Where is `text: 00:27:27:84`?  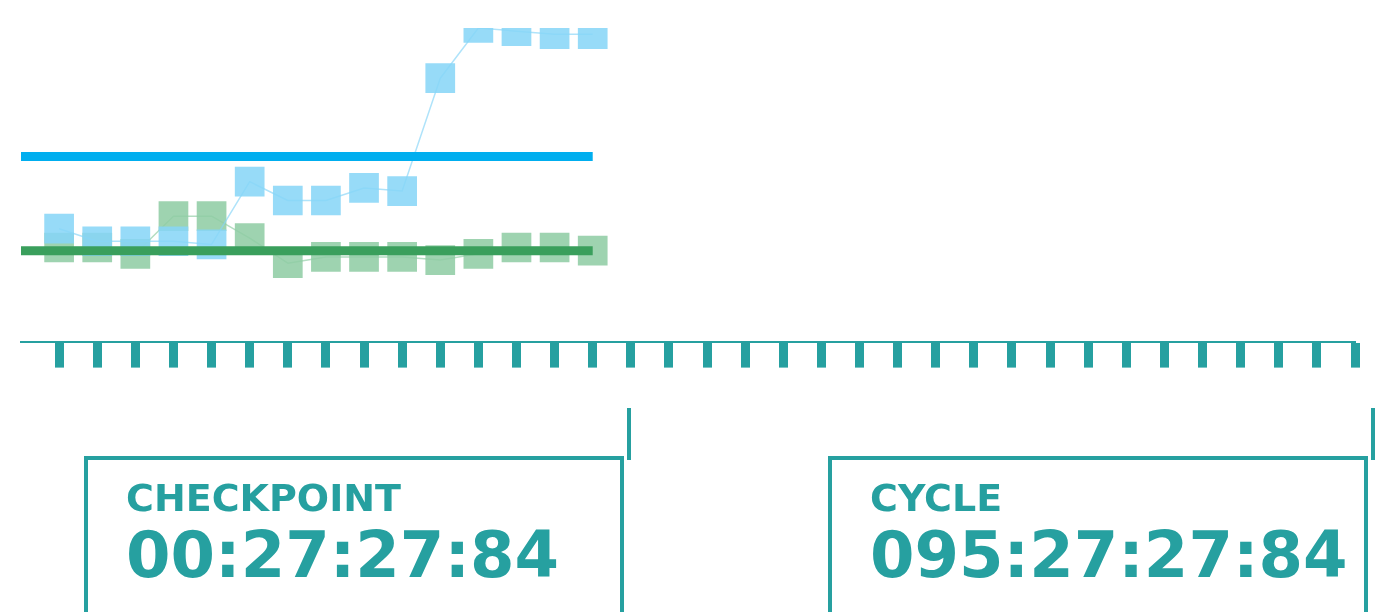
text: 00:27:27:84 is located at coordinates (343, 555).